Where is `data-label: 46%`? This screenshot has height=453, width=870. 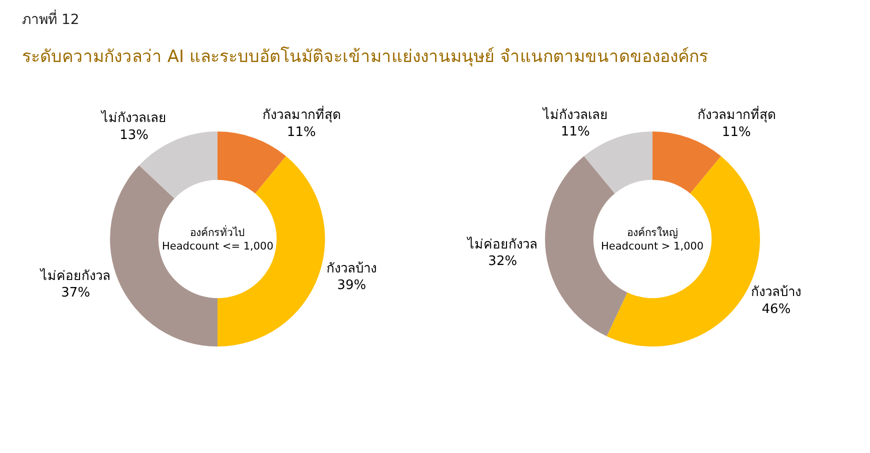
data-label: 46% is located at coordinates (776, 310).